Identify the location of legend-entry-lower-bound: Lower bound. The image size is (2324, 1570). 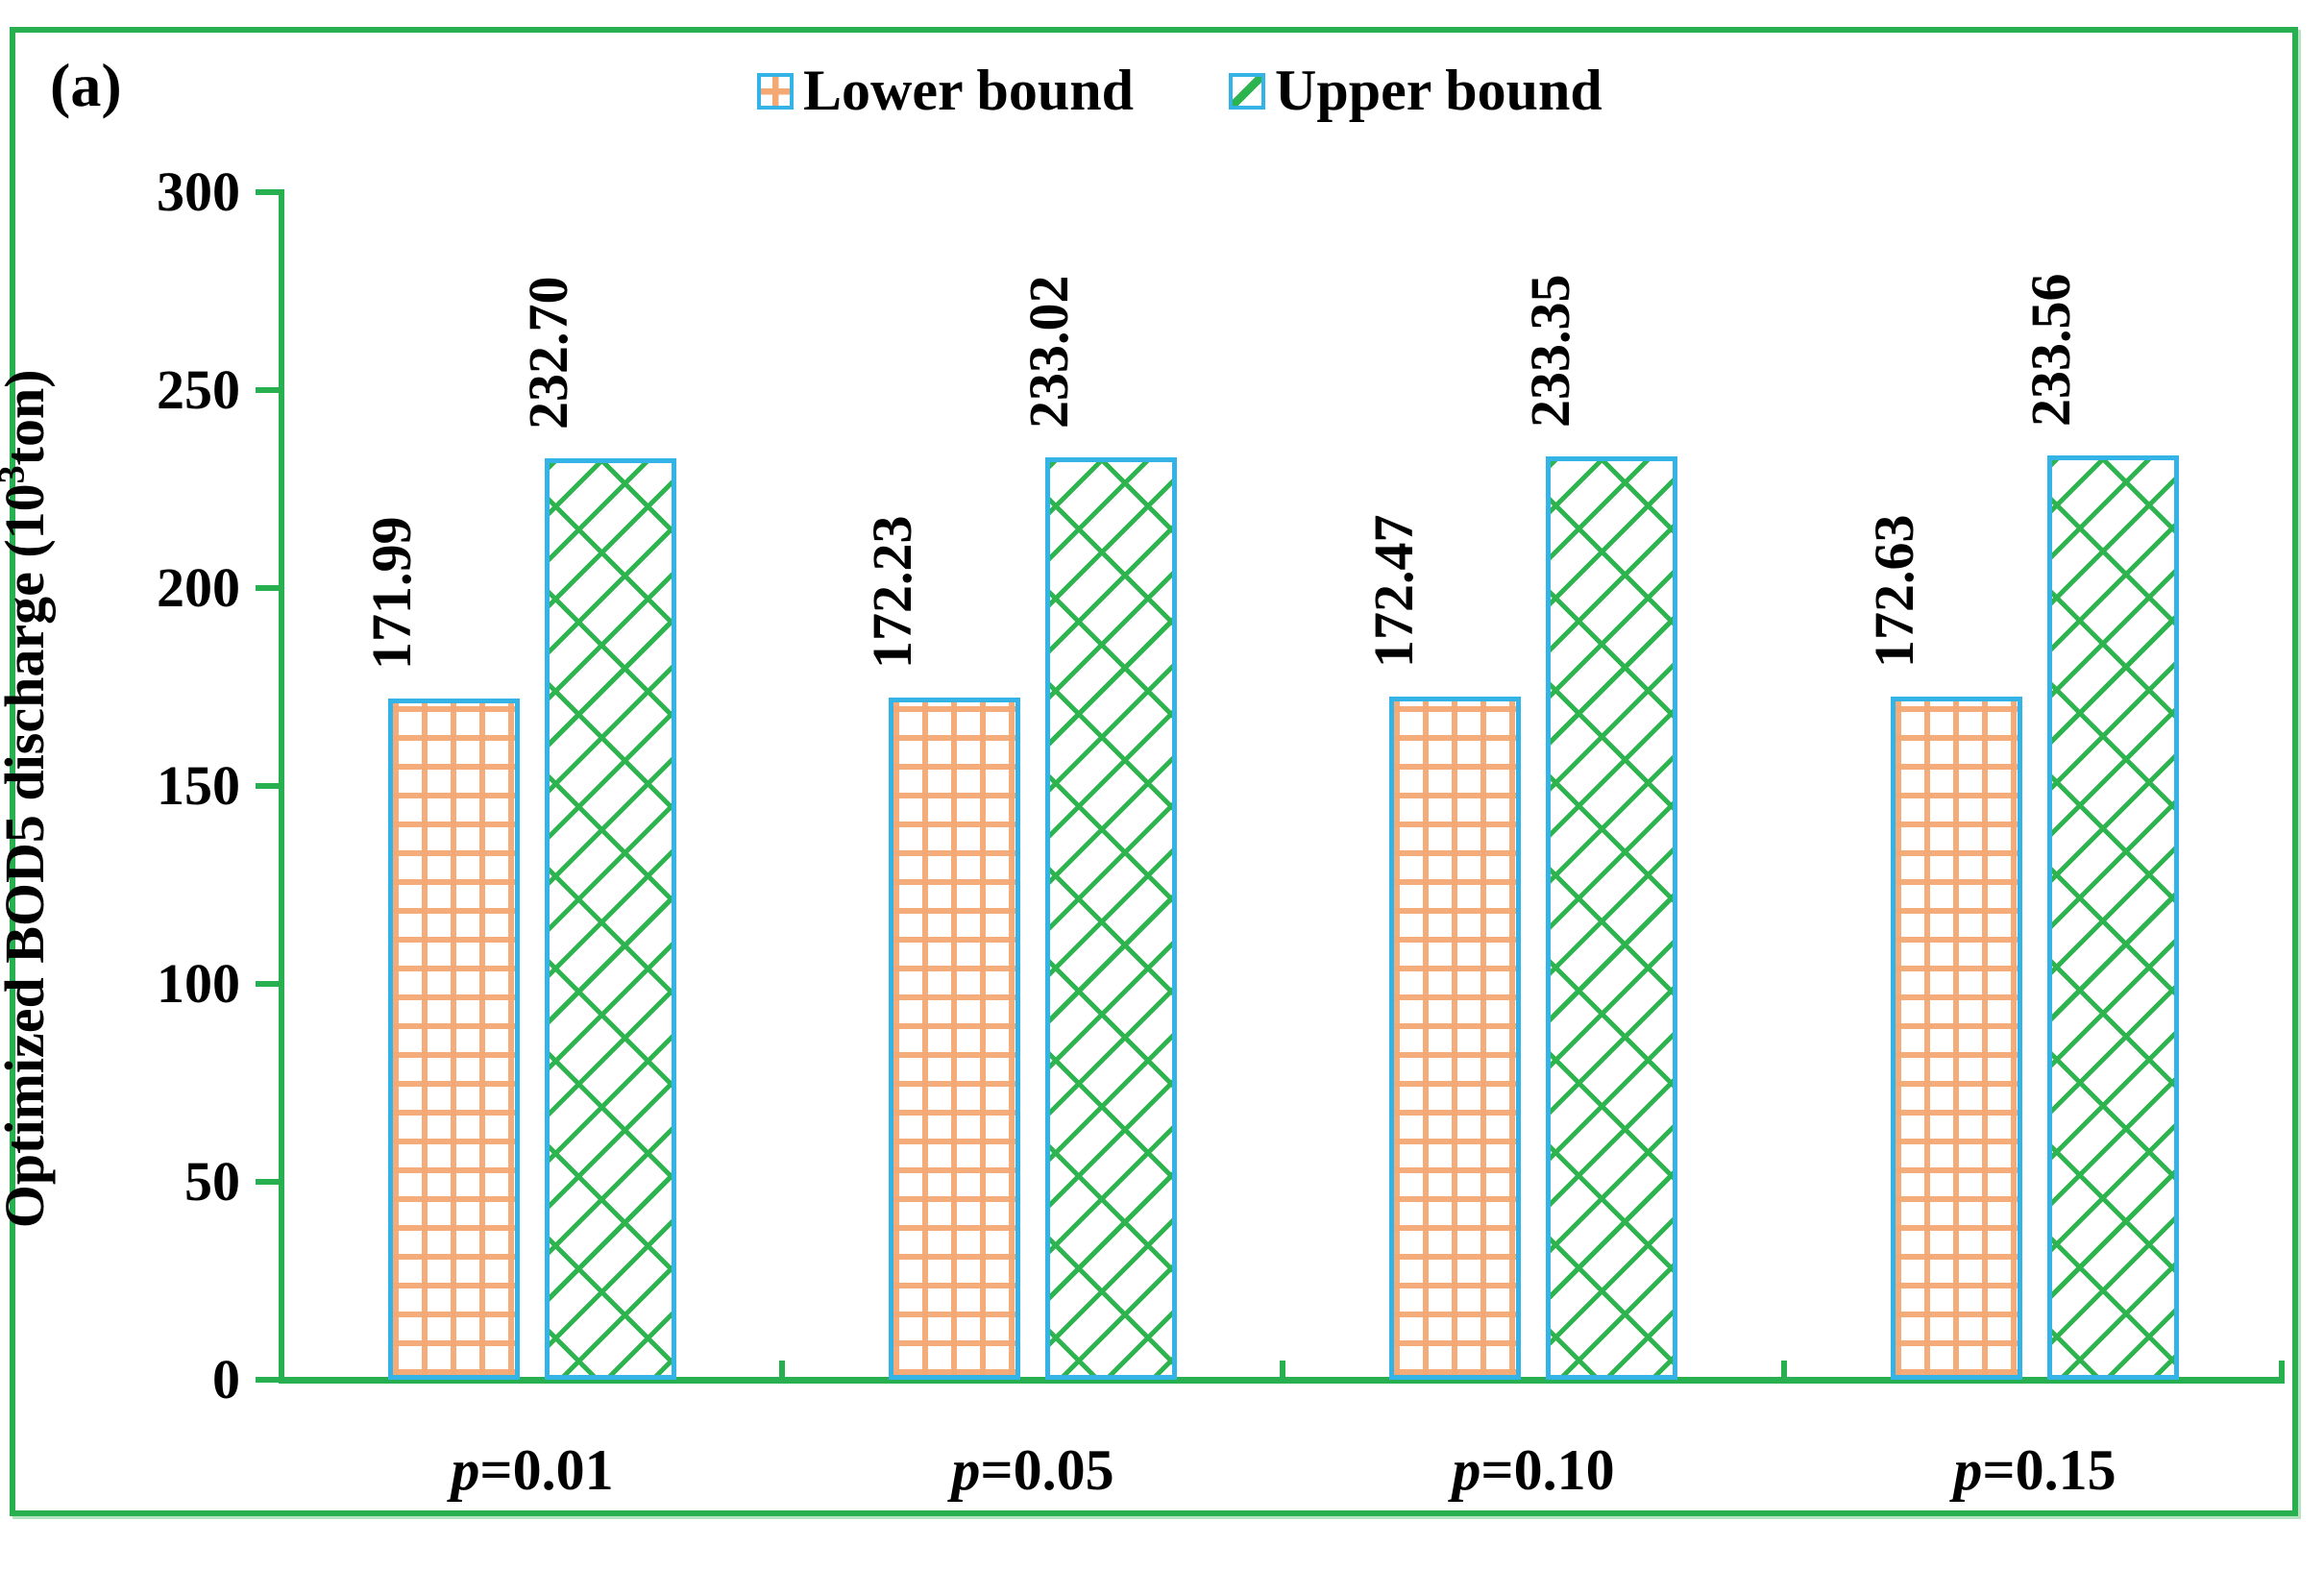
(945, 90).